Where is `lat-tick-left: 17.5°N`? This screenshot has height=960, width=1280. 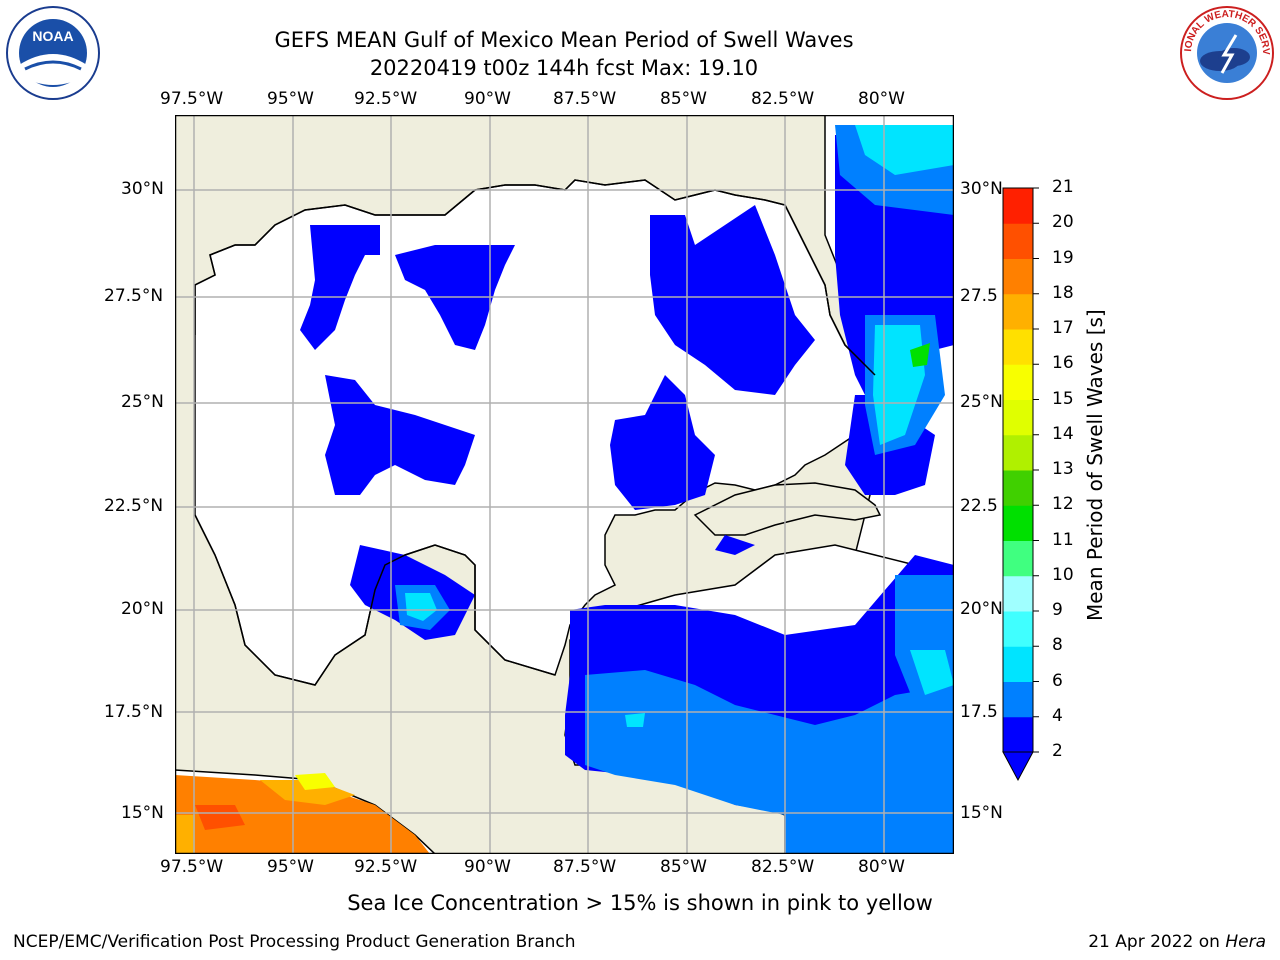
lat-tick-left: 17.5°N is located at coordinates (134, 712).